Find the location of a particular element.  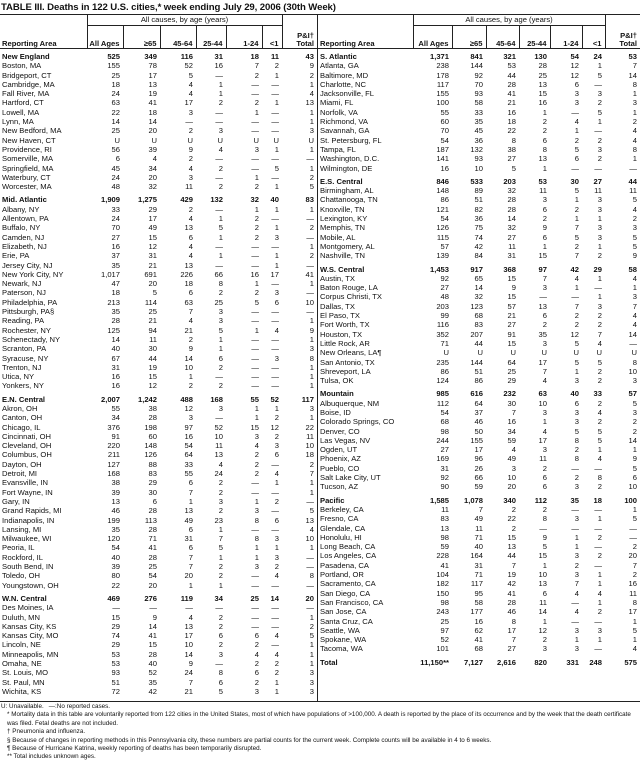

reporting-area-cell: E.S. Central is located at coordinates (341, 181).